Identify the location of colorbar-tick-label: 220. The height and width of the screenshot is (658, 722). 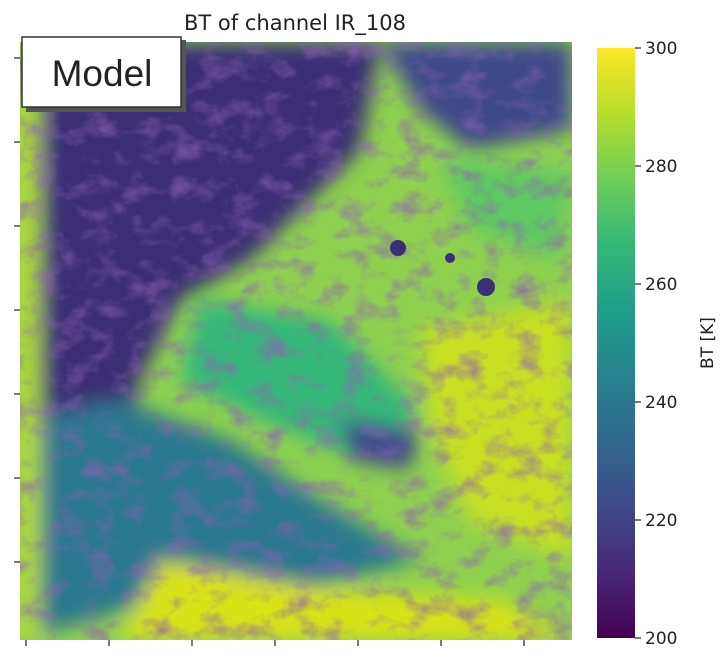
(661, 521).